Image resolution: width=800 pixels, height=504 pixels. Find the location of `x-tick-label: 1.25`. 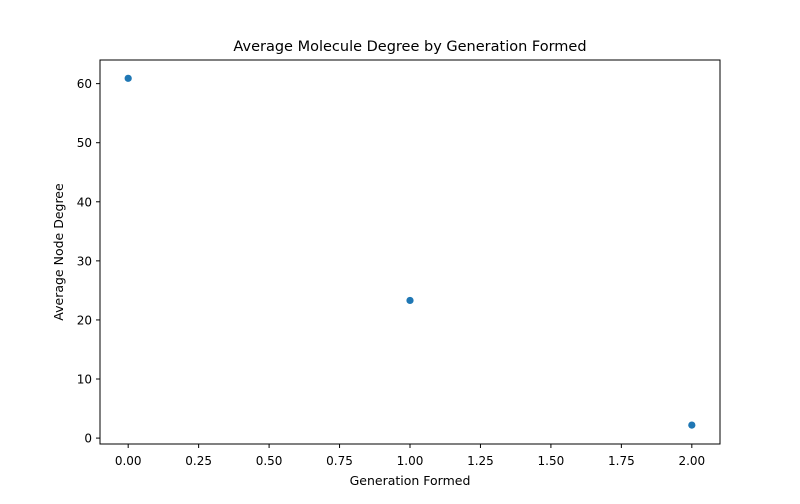

x-tick-label: 1.25 is located at coordinates (480, 461).